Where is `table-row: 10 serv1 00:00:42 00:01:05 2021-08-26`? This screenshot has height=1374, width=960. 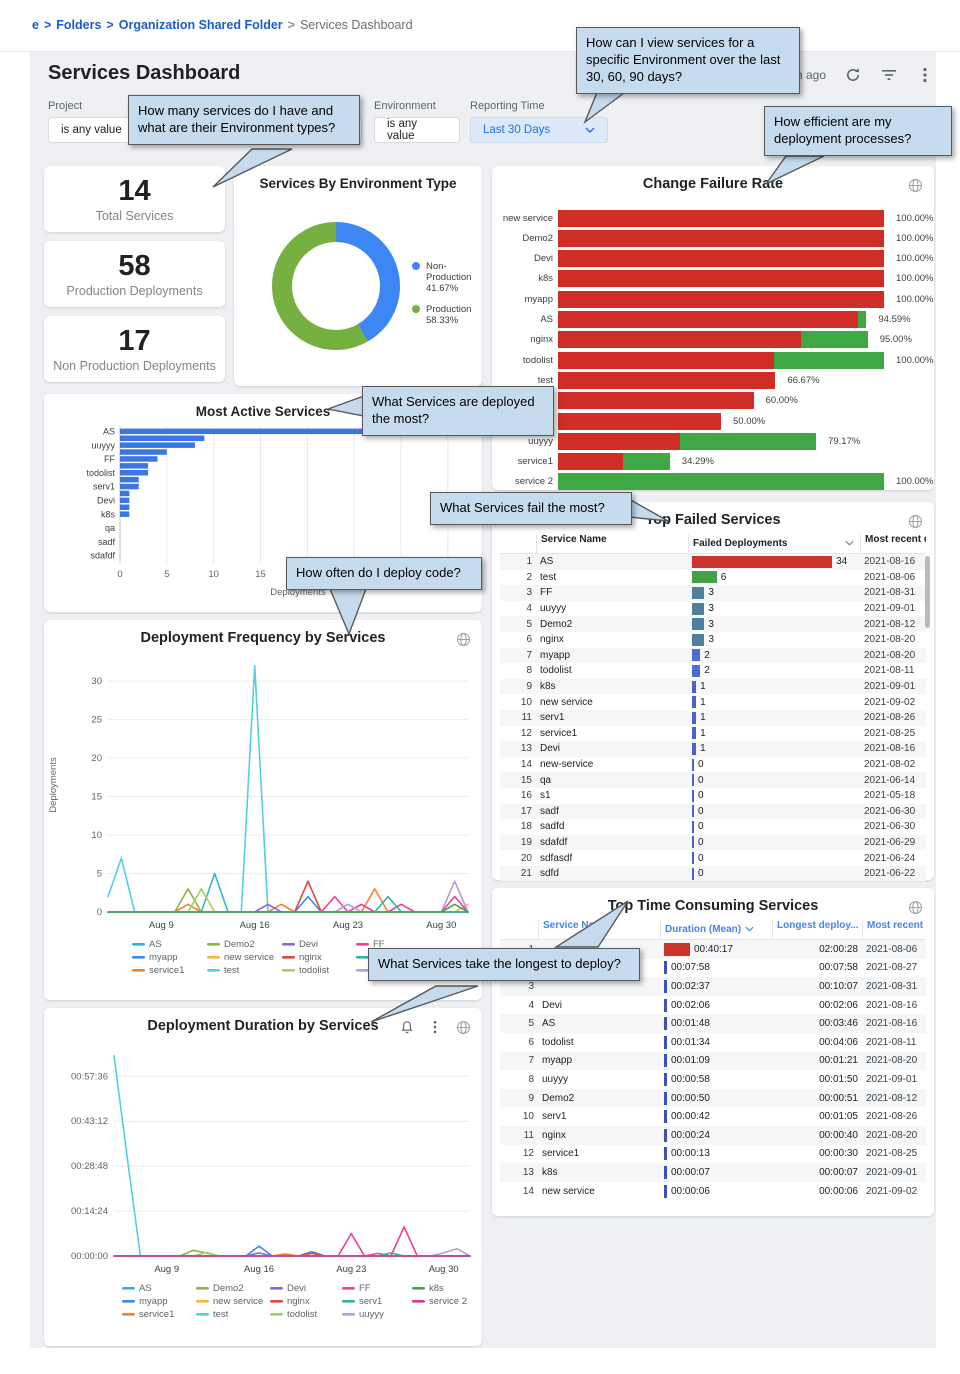 table-row: 10 serv1 00:00:42 00:01:05 2021-08-26 is located at coordinates (713, 1116).